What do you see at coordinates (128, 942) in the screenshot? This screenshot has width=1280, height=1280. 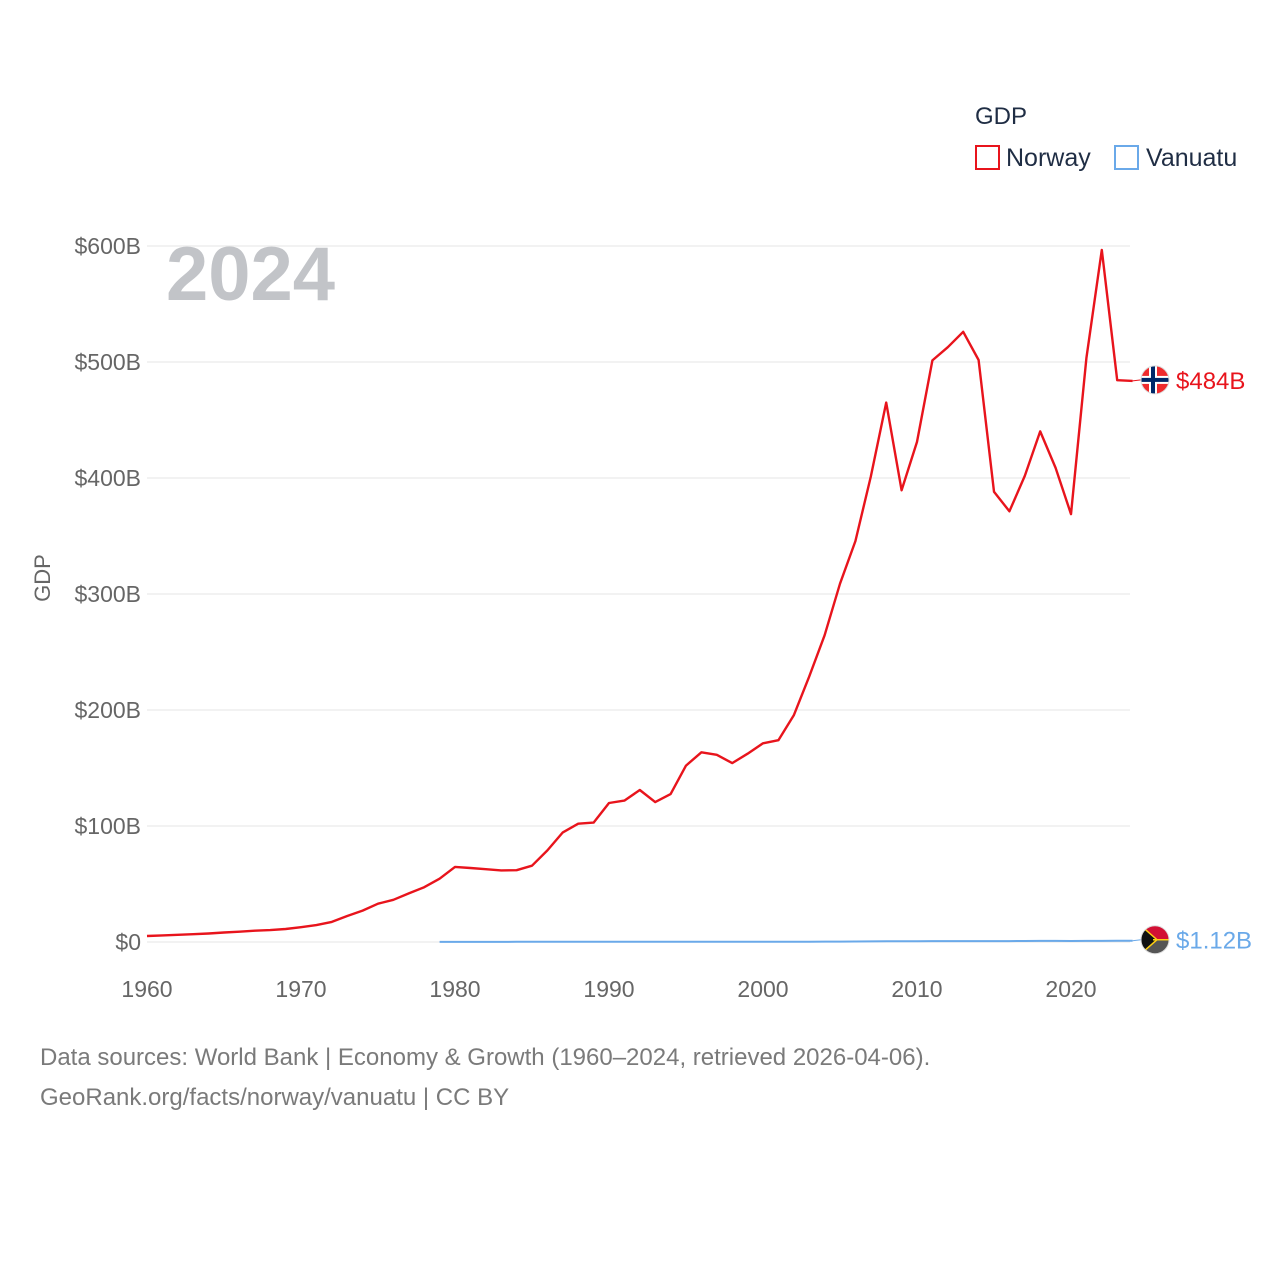 I see `y-tick-label: $0` at bounding box center [128, 942].